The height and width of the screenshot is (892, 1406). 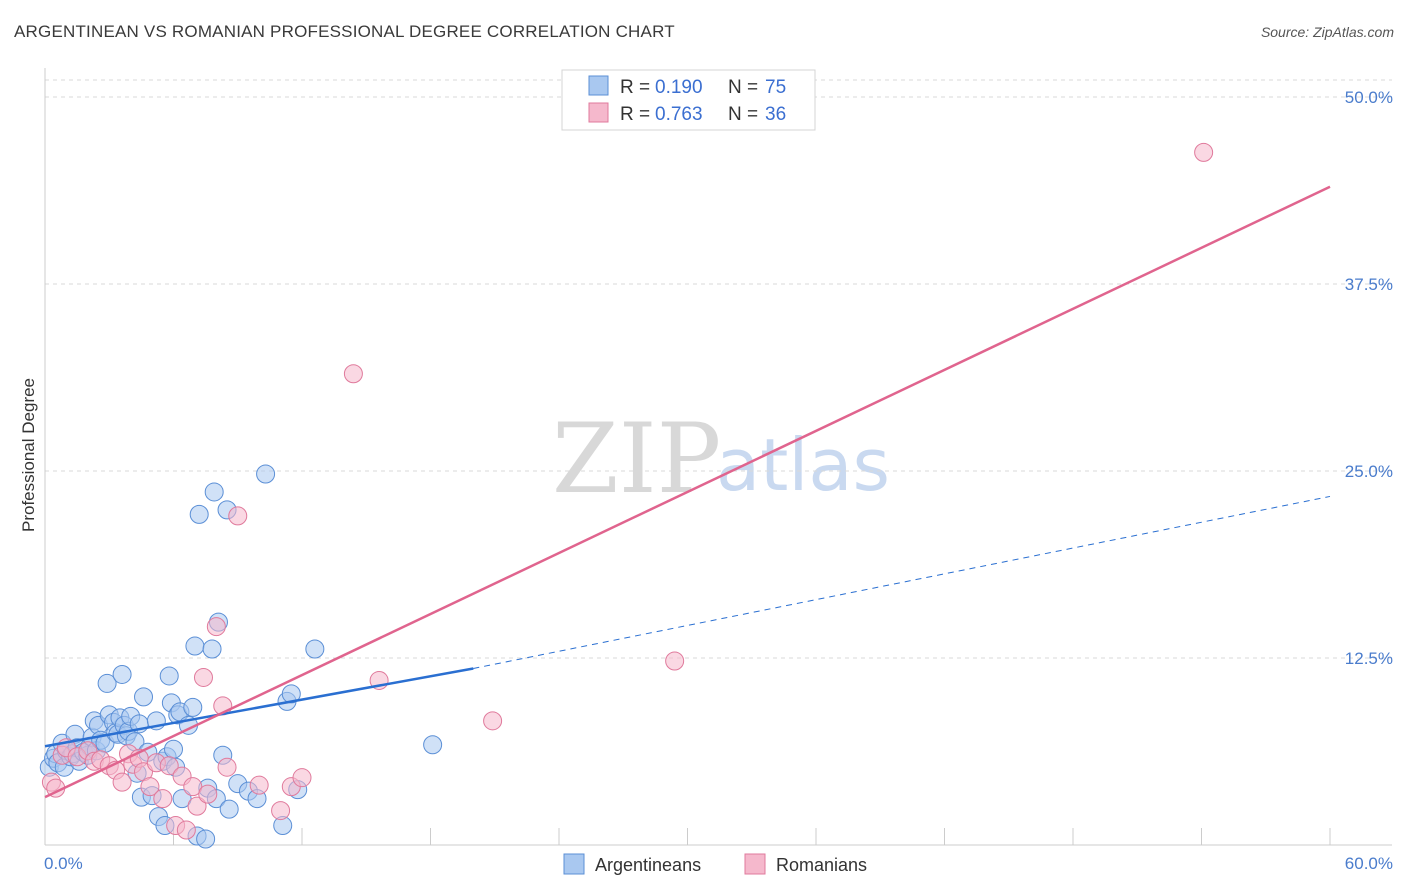 What do you see at coordinates (743, 87) in the screenshot?
I see `legend-n-label-1: N =` at bounding box center [743, 87].